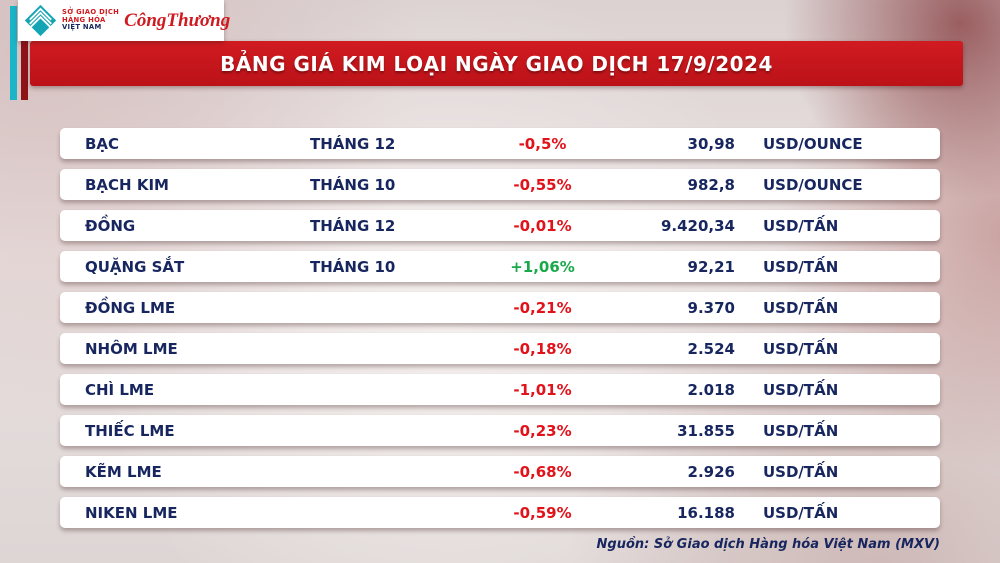  I want to click on table-row: NHÔM LME -0,18% 2.524 USD/TẤN, so click(500, 348).